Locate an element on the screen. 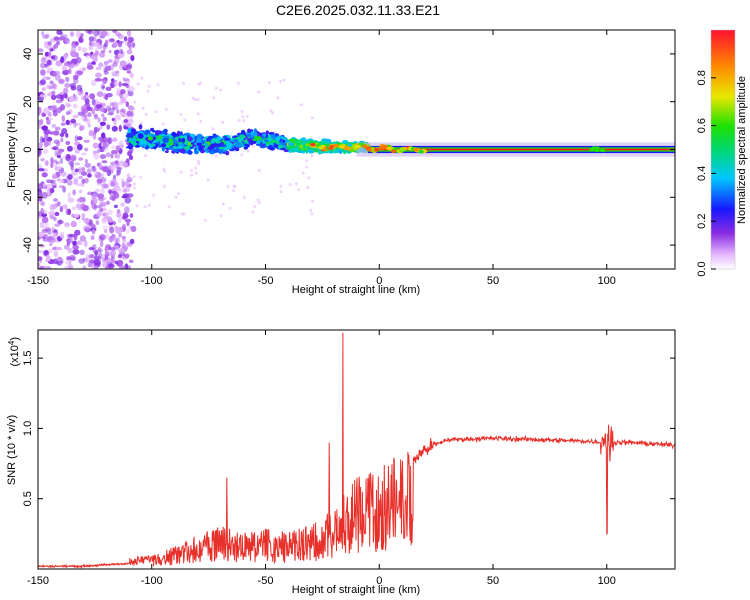  colorbar-tick-label: 0.0 is located at coordinates (702, 268).